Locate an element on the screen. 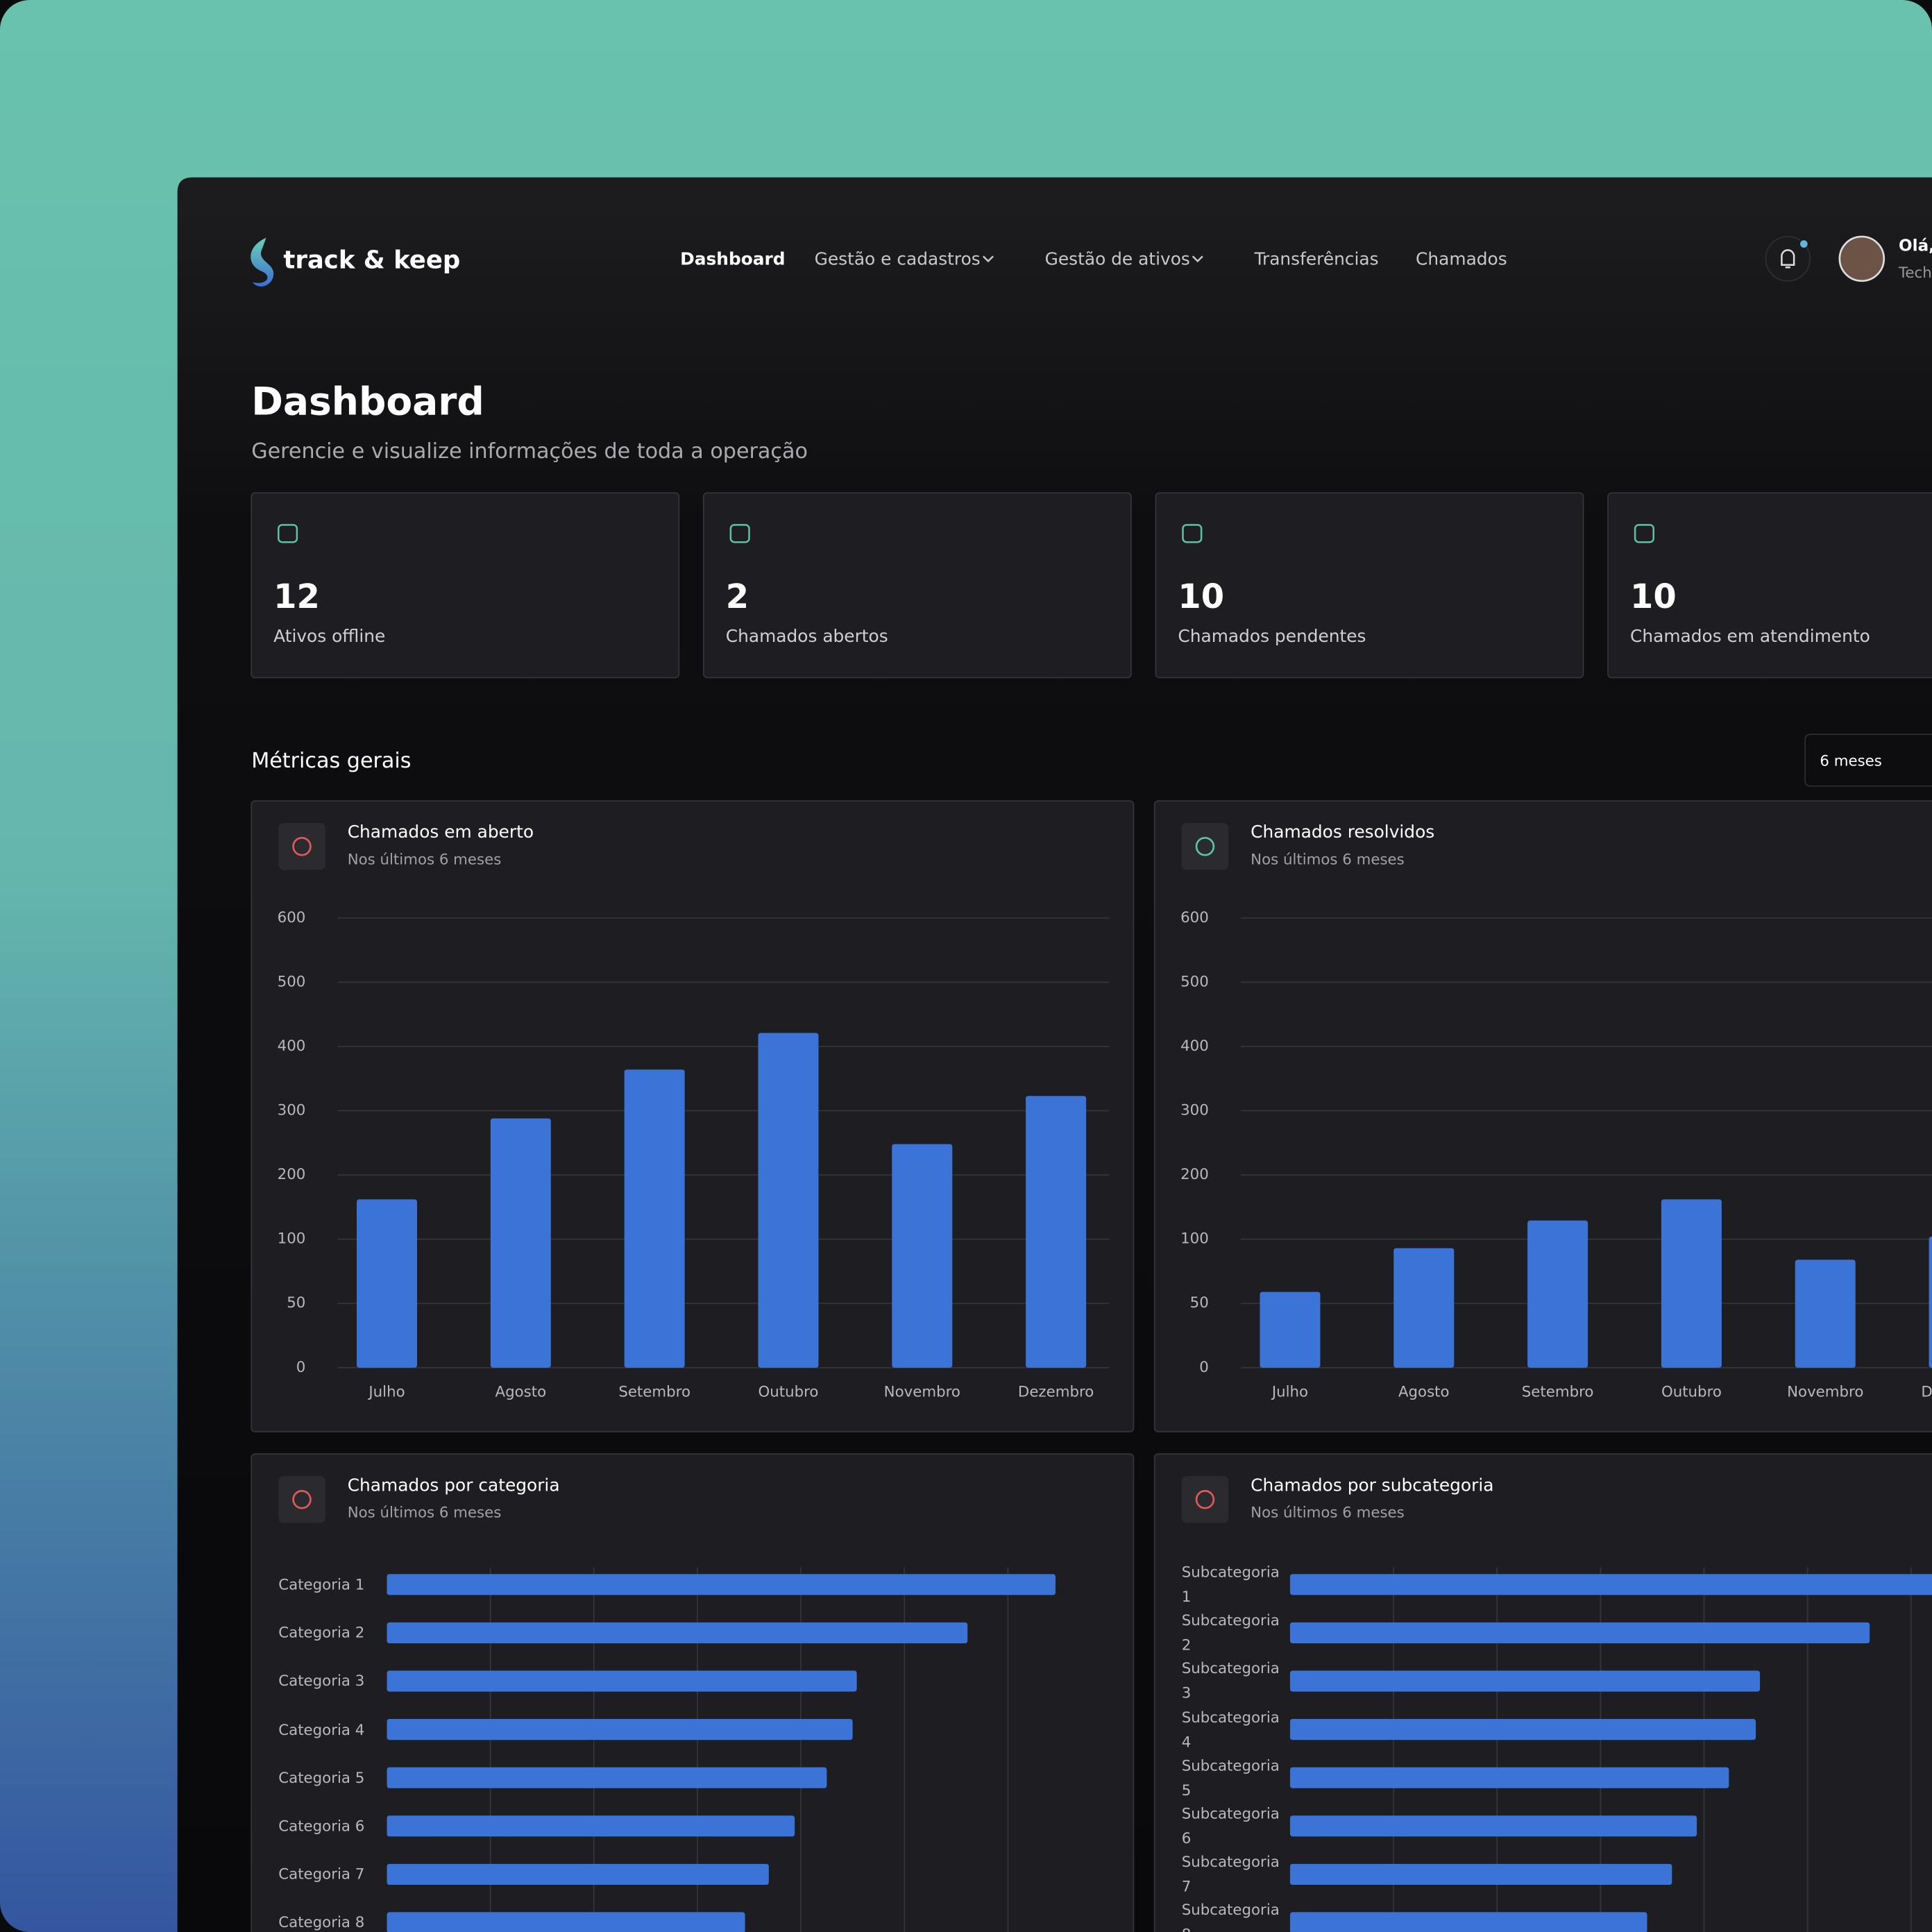 This screenshot has width=1932, height=1932. y-tick-label: Subcategoria 2 is located at coordinates (1230, 1632).